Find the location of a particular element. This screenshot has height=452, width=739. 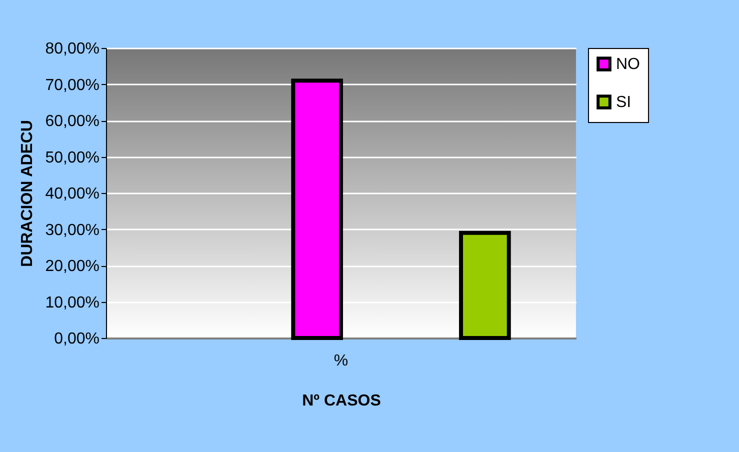

y-tick-label: 20,00% is located at coordinates (72, 266).